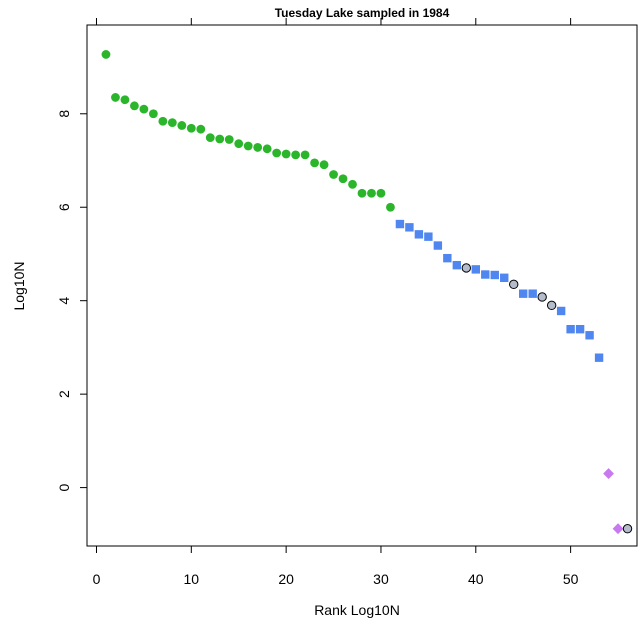  I want to click on x-tick-label: 20, so click(286, 579).